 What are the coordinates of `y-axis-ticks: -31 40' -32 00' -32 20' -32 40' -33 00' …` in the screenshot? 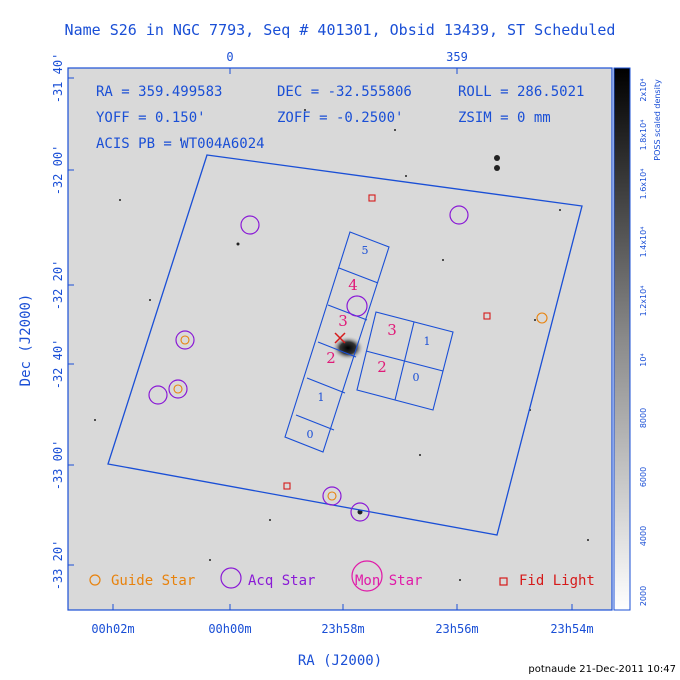 It's located at (58, 322).